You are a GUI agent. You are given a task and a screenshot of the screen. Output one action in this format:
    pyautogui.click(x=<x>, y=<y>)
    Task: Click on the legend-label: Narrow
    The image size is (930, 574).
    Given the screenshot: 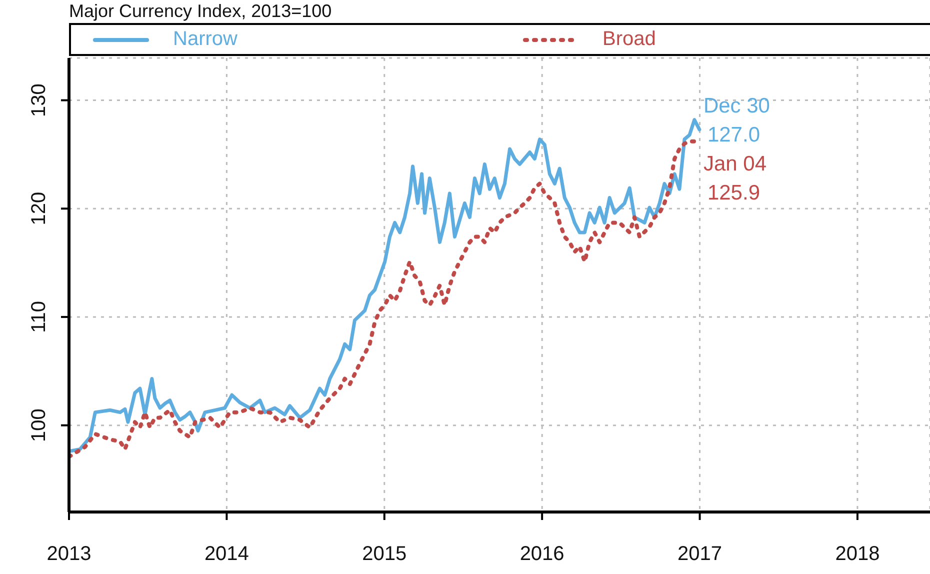 What is the action you would take?
    pyautogui.click(x=205, y=39)
    